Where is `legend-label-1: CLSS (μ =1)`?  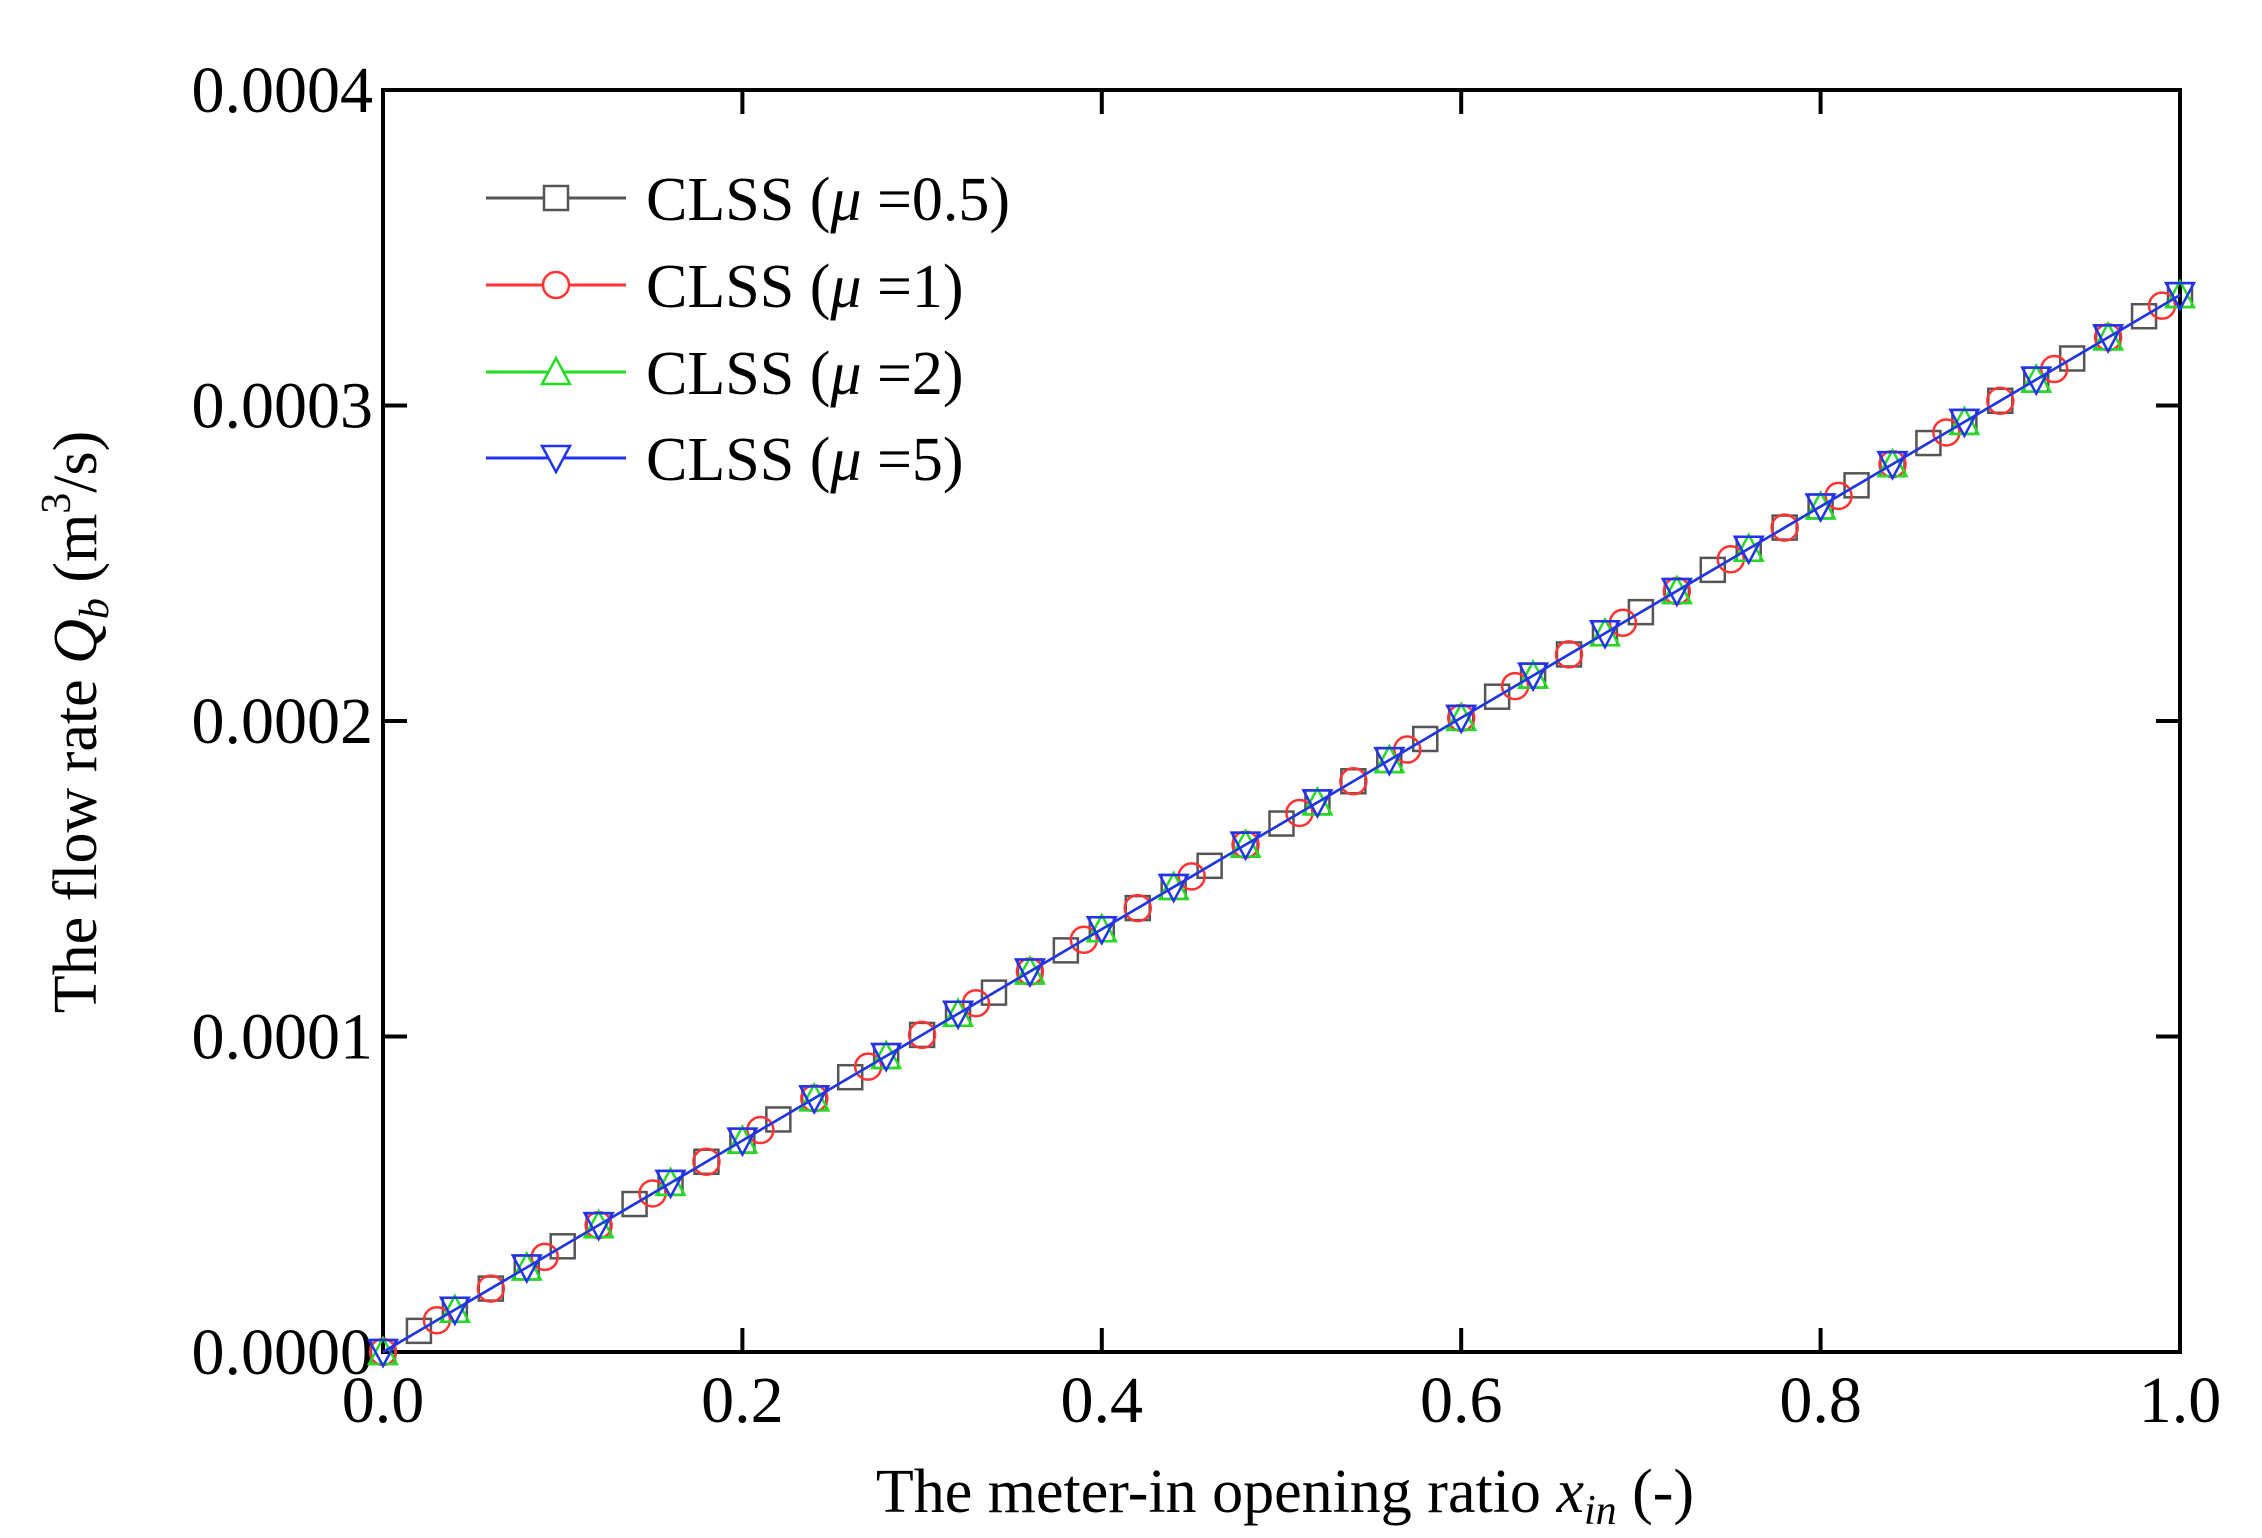 legend-label-1: CLSS (μ =1) is located at coordinates (805, 287).